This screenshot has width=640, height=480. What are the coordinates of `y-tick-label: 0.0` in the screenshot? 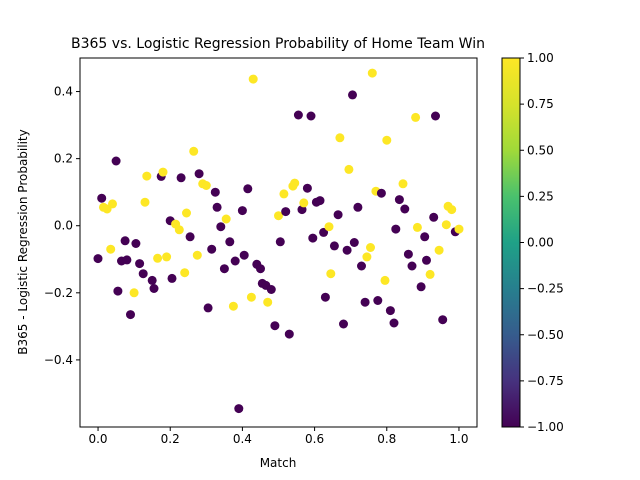 It's located at (63, 226).